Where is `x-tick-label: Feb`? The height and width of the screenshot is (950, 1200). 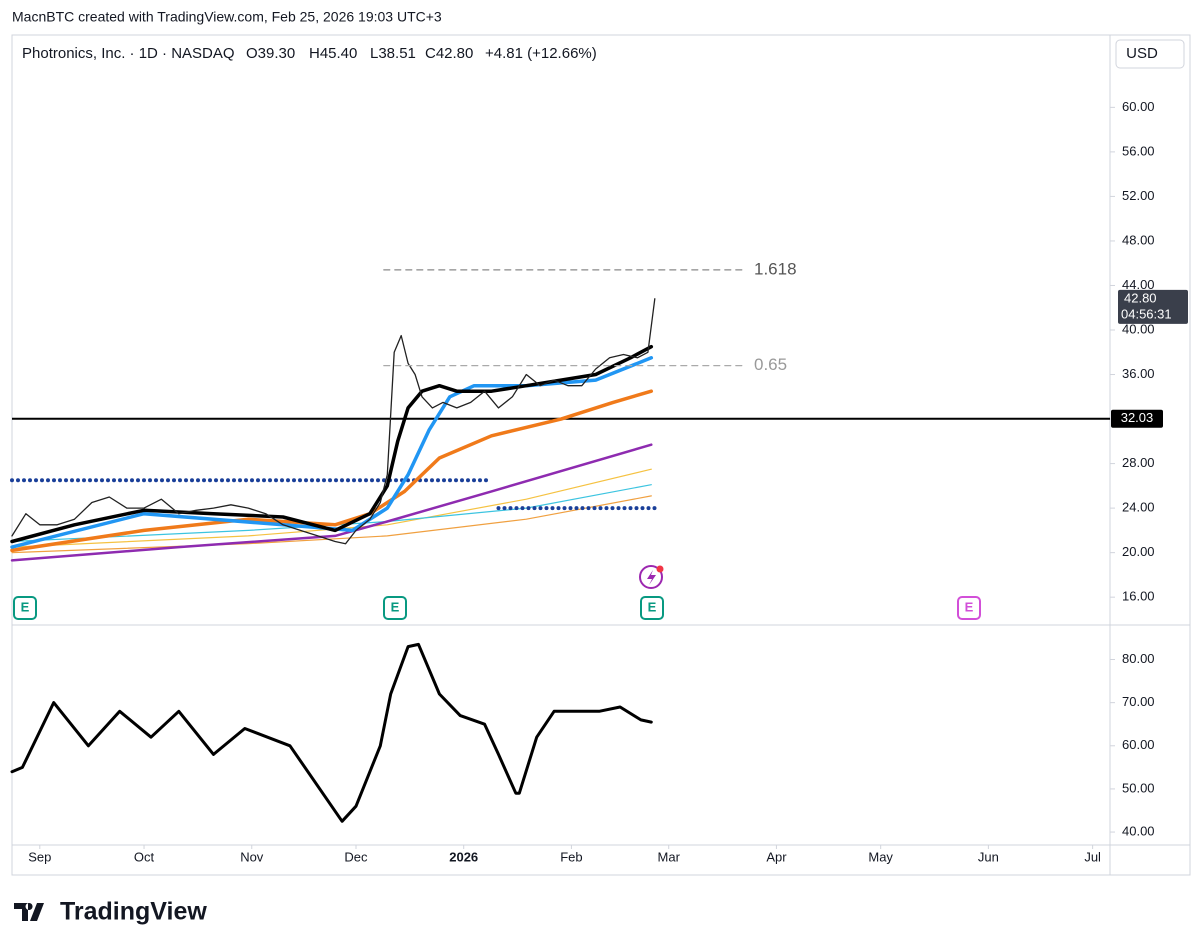
x-tick-label: Feb is located at coordinates (571, 856).